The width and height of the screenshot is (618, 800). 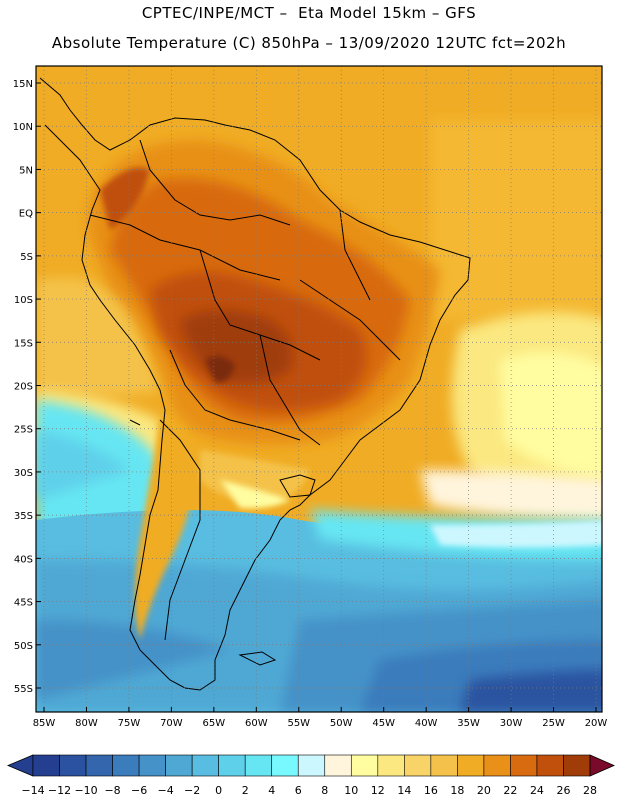 I want to click on colorbar-label: 26, so click(x=563, y=790).